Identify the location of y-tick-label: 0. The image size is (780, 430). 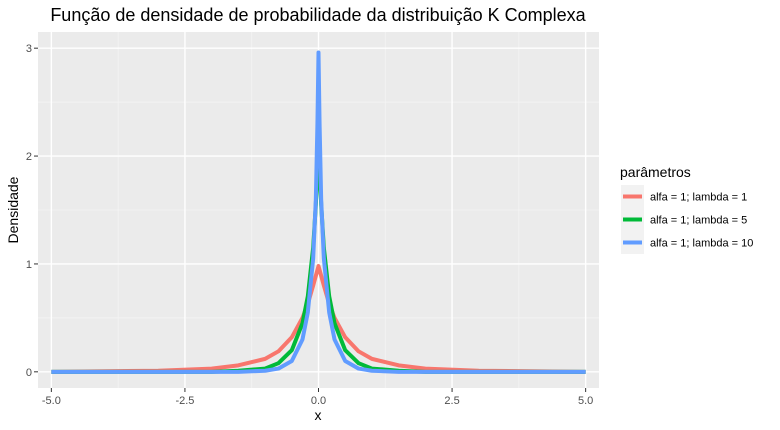
(29, 373).